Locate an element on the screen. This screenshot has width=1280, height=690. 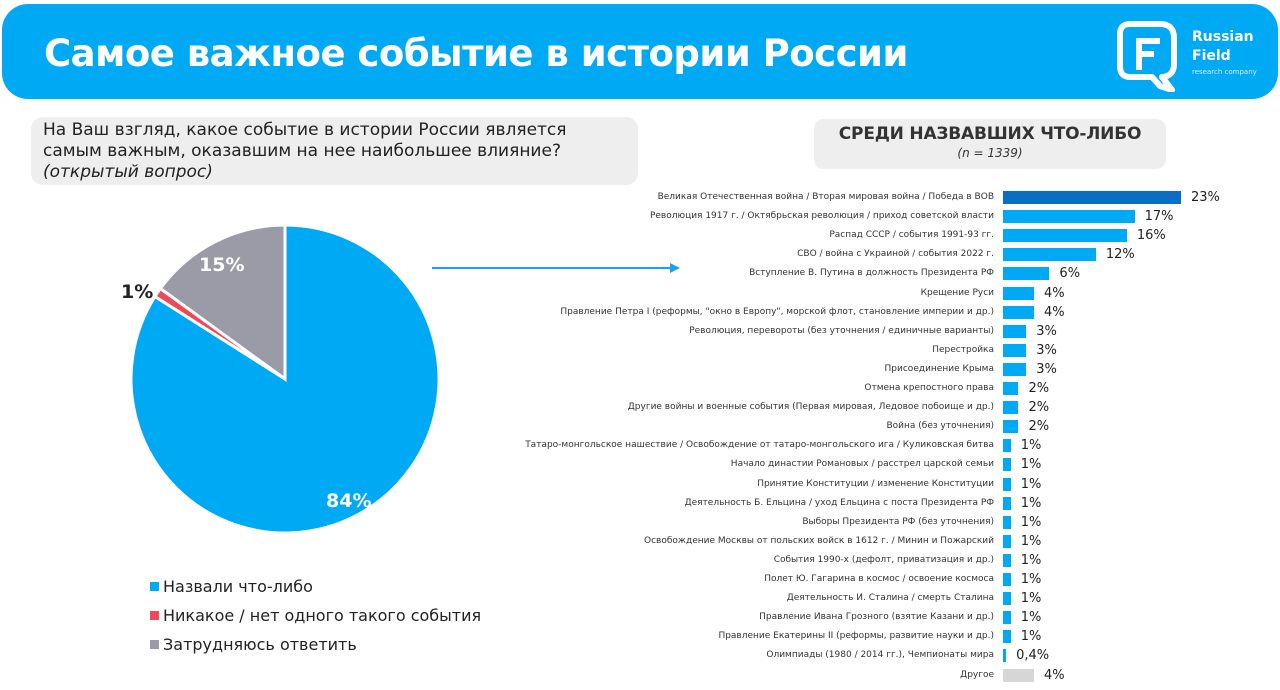
bar-row: Распад СССР / события 1991-93 гг. 16% is located at coordinates (640, 236).